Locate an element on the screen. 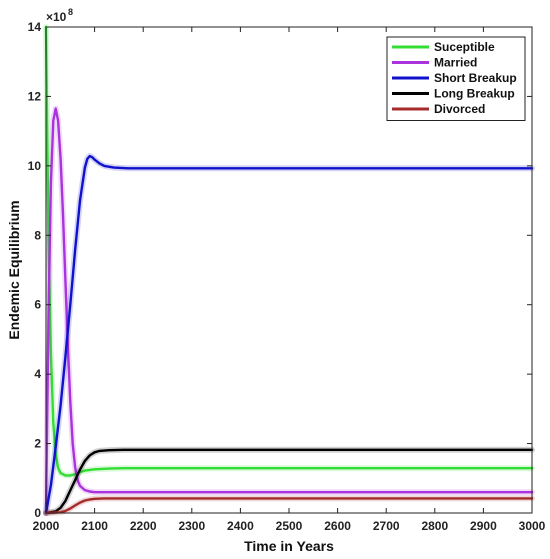 Image resolution: width=550 pixels, height=559 pixels. y-tick-label: 10 is located at coordinates (35, 166).